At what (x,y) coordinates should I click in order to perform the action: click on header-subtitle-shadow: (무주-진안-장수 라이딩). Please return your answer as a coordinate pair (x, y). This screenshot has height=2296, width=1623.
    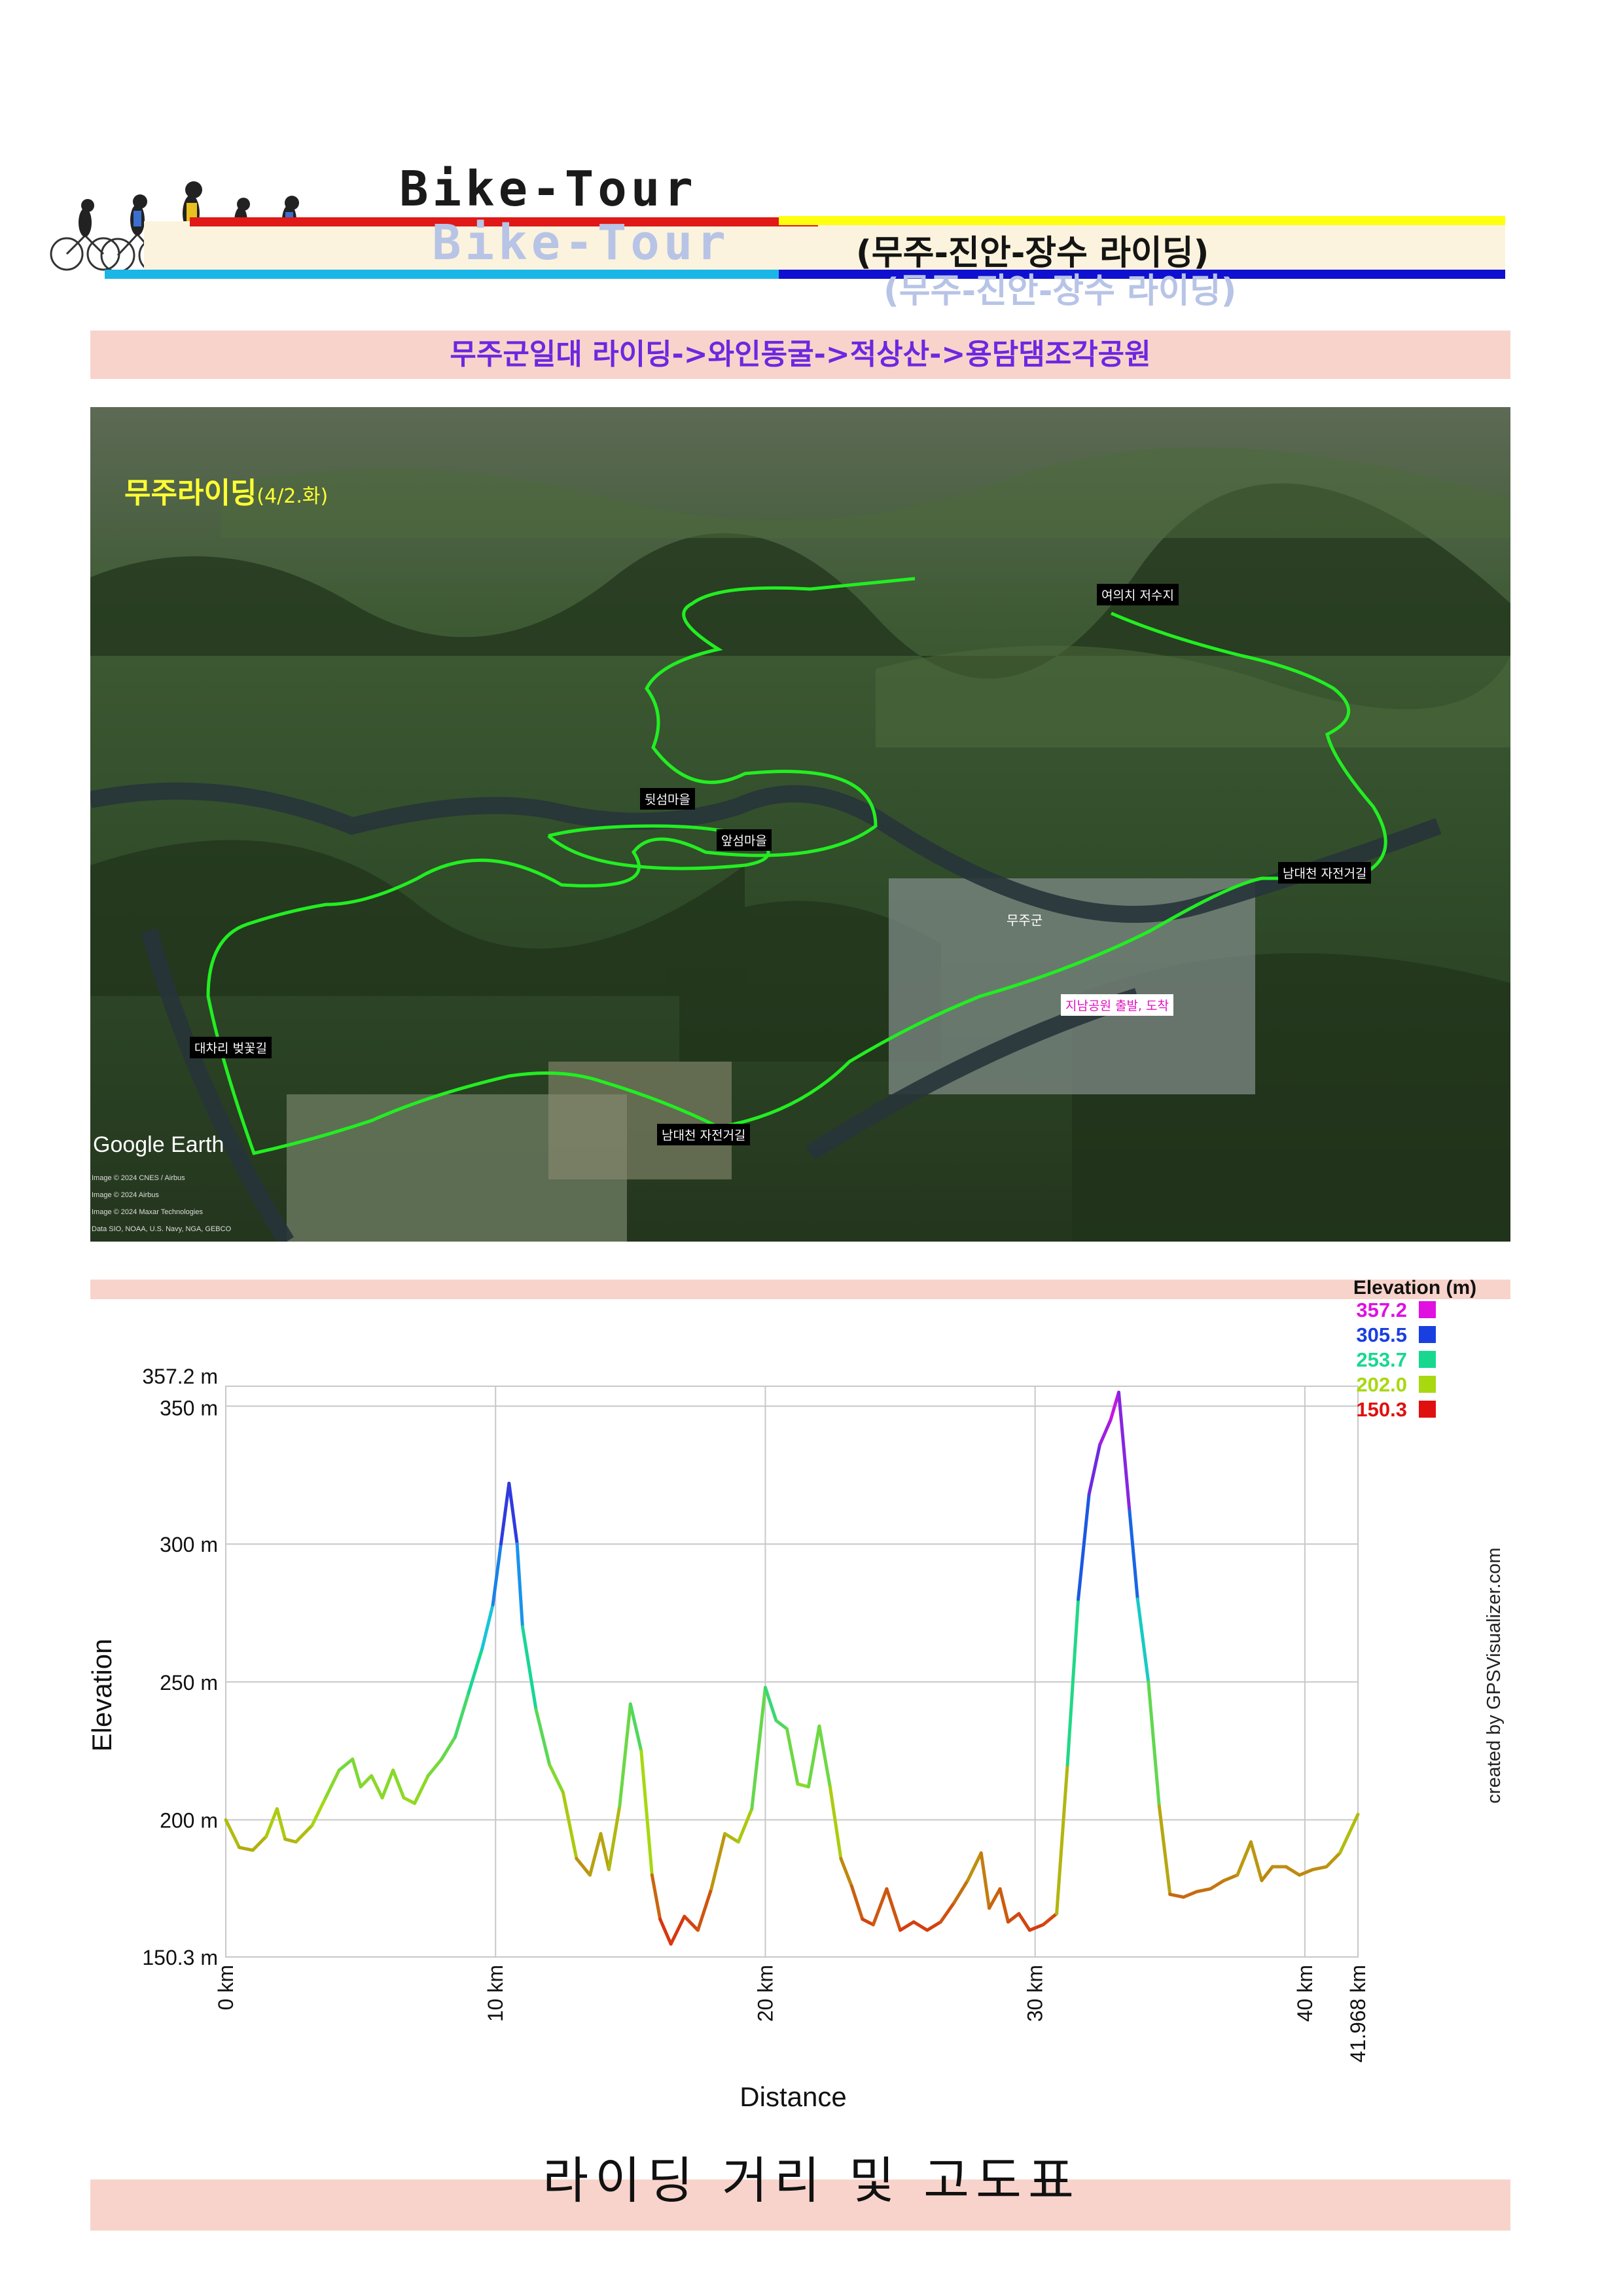
    Looking at the image, I should click on (1060, 291).